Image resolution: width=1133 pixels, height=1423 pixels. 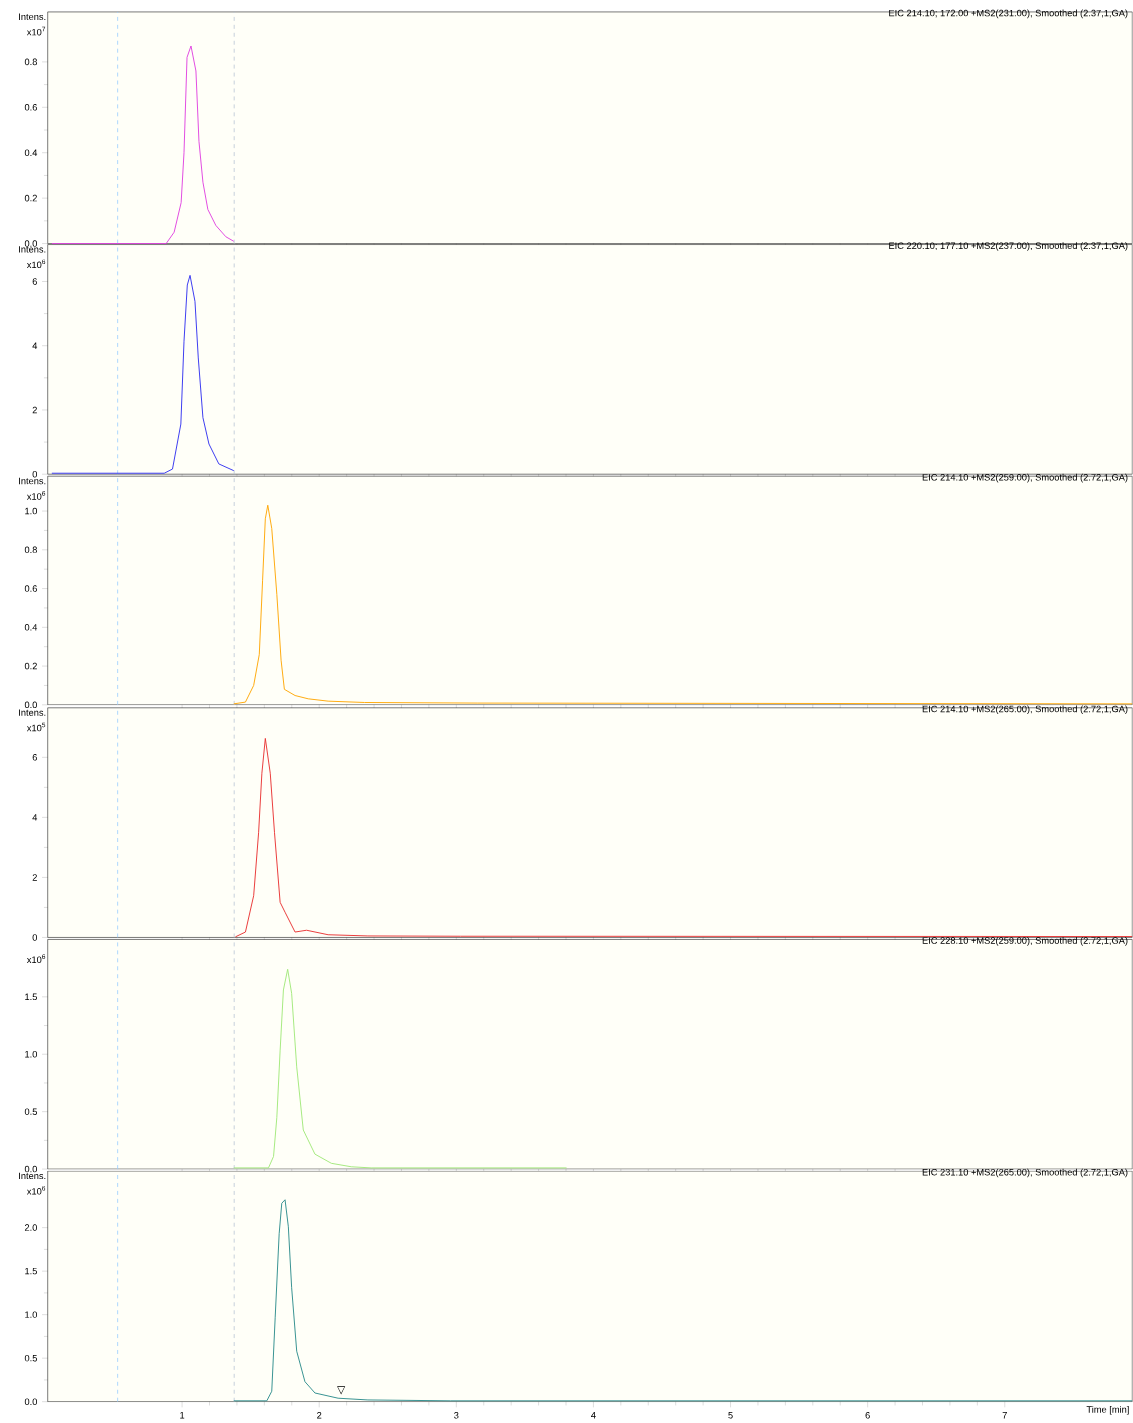 I want to click on x-tick-label: 7, so click(x=1005, y=1415).